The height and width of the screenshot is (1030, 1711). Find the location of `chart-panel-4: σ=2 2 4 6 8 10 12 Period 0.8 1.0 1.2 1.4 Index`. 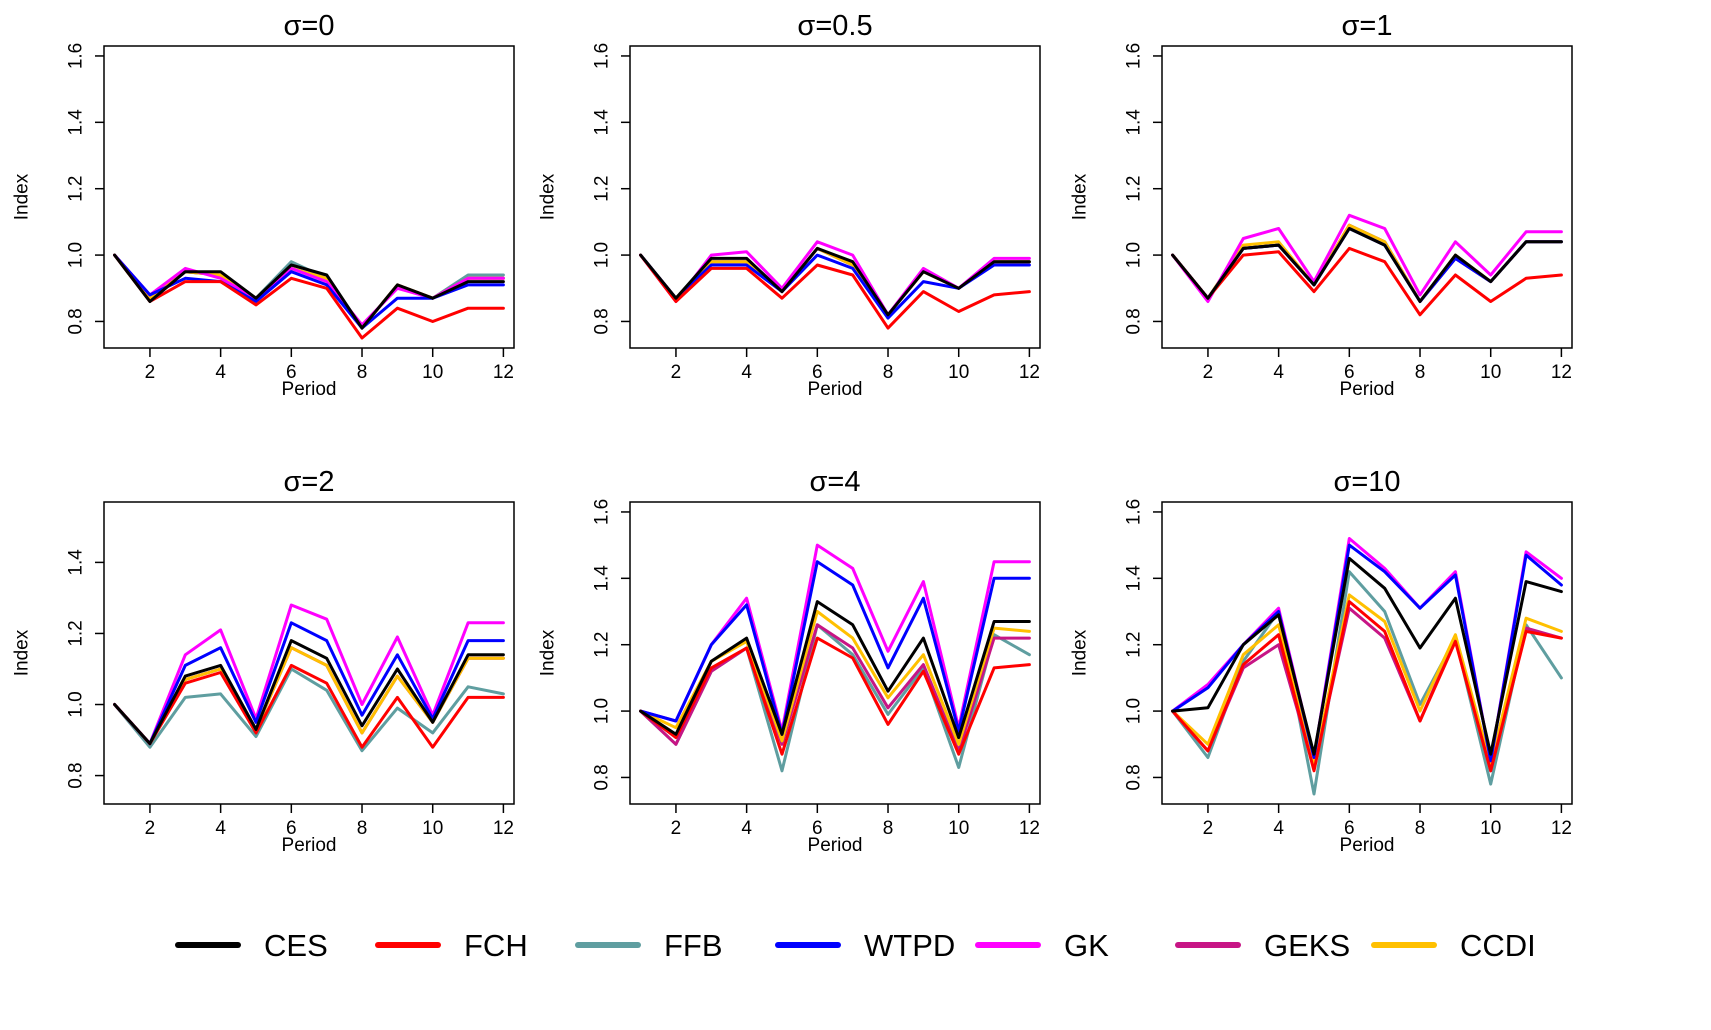

chart-panel-4: σ=2 2 4 6 8 10 12 Period 0.8 1.0 1.2 1.4 Index is located at coordinates (263, 661).